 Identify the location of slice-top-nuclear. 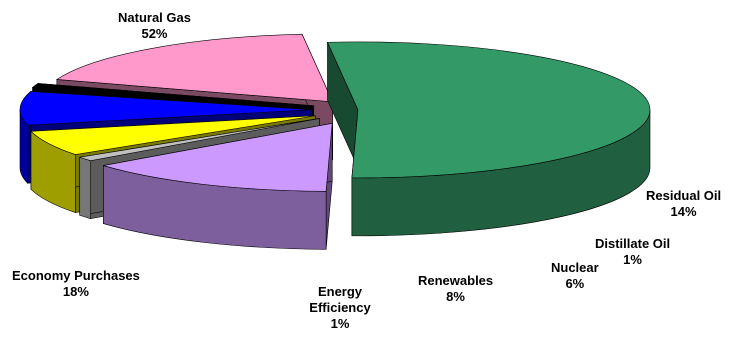
(173, 135).